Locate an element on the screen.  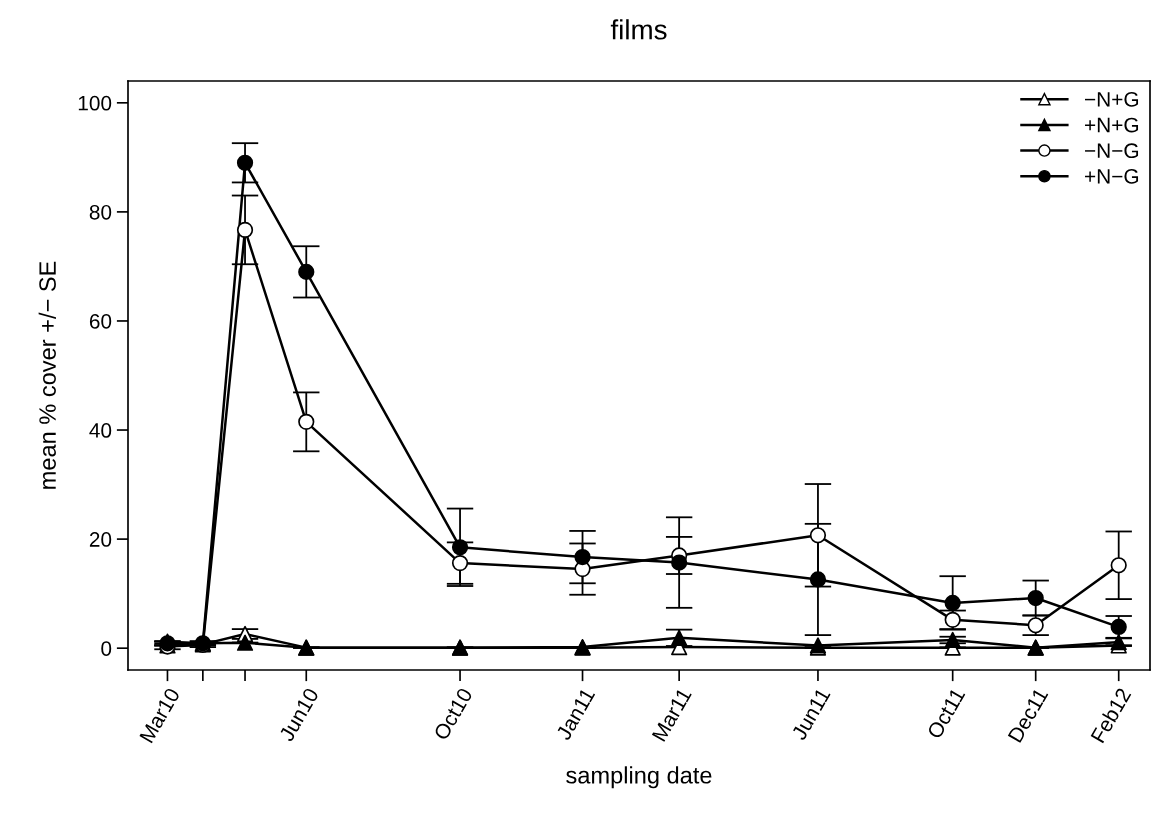
y-axis-title: mean % cover +/− SE is located at coordinates (47, 375).